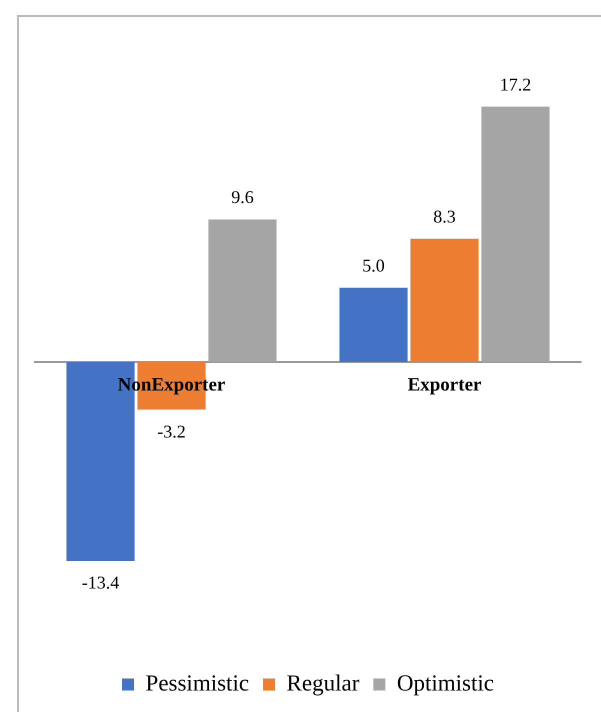  Describe the element at coordinates (242, 197) in the screenshot. I see `data-label: 9.6` at that location.